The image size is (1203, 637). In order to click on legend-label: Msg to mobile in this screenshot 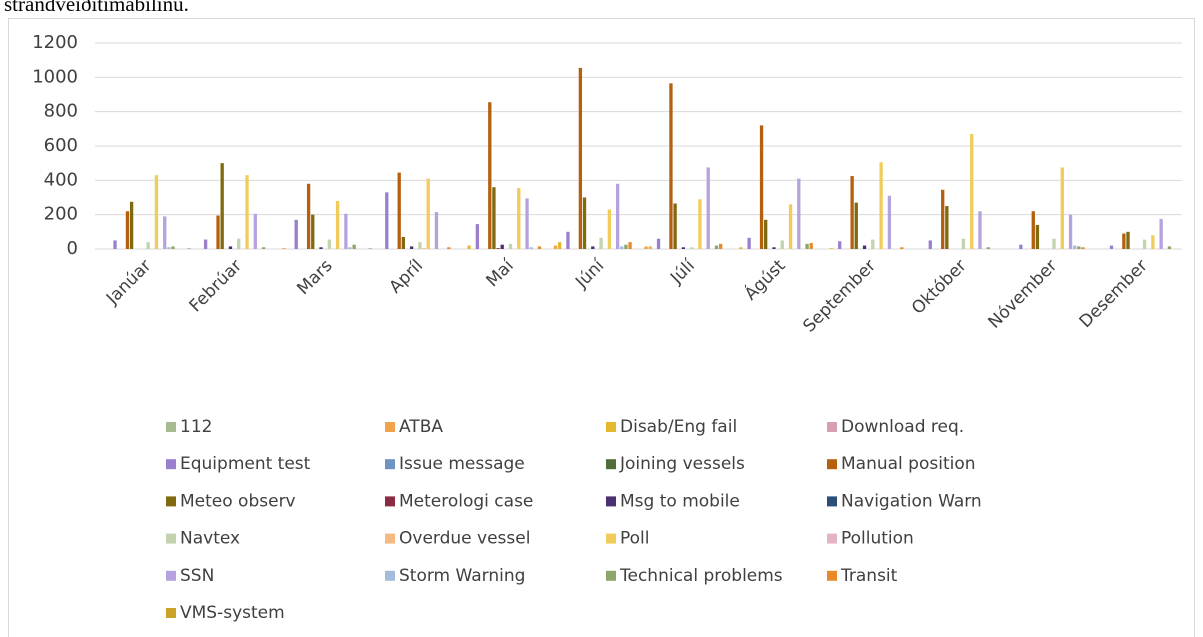, I will do `click(680, 501)`.